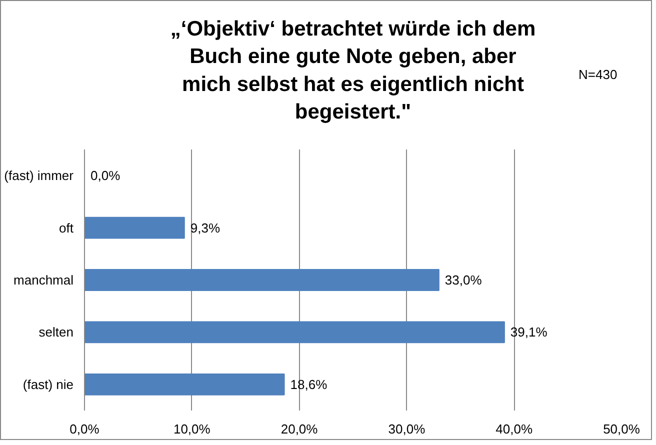  Describe the element at coordinates (407, 429) in the screenshot. I see `x-tick-label: 30,0%` at that location.